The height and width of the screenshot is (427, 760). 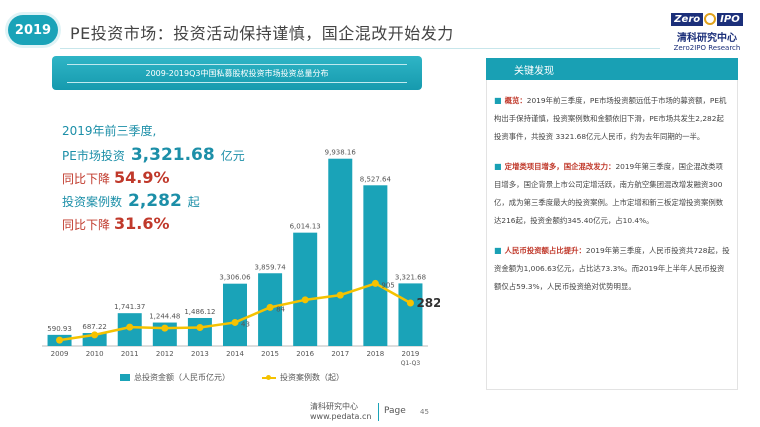 I want to click on chart-banner-title: 2009-2019Q3中国私募股权投资市场投资总量分布, so click(x=237, y=73).